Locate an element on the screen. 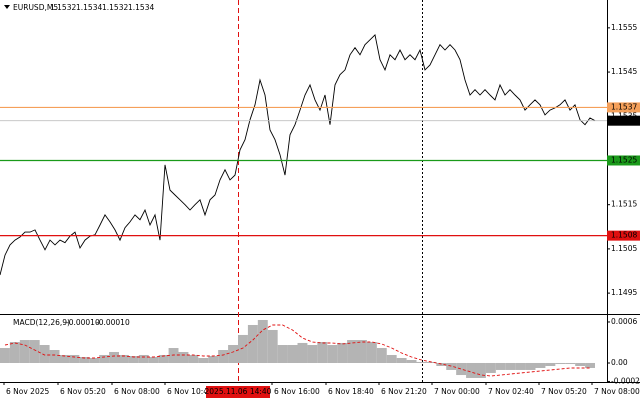 The image size is (640, 401). x-tick-label: 6 Nov 21:20 is located at coordinates (404, 391).